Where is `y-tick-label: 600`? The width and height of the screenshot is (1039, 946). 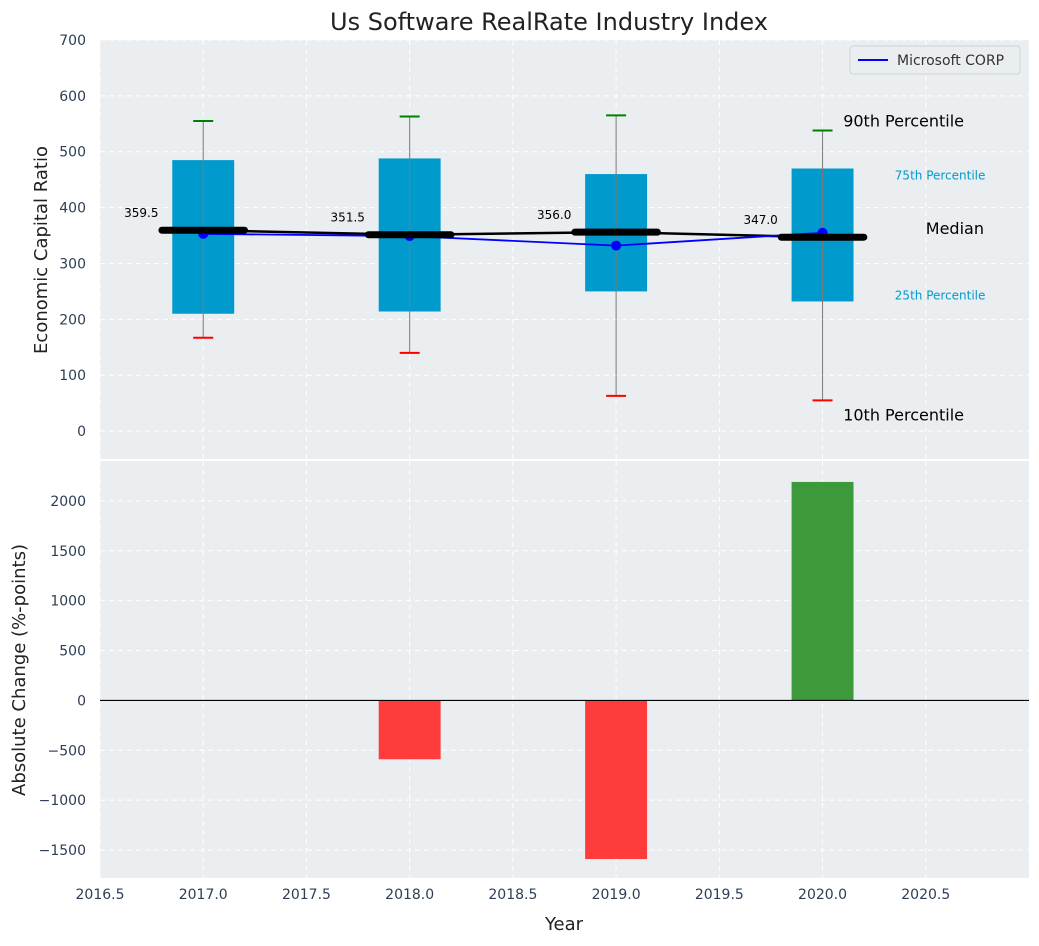 y-tick-label: 600 is located at coordinates (72, 97).